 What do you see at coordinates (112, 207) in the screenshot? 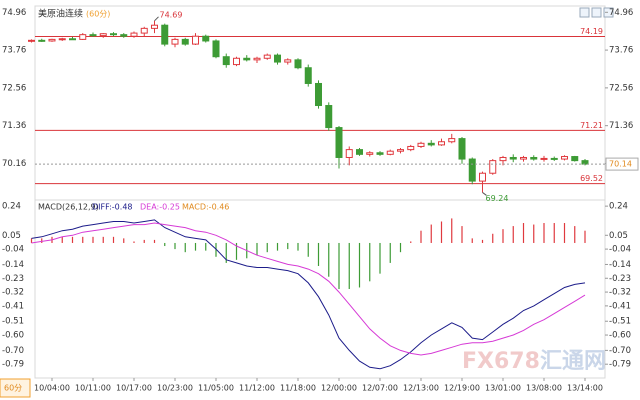
I see `diff-label: DIFF:-0.48` at bounding box center [112, 207].